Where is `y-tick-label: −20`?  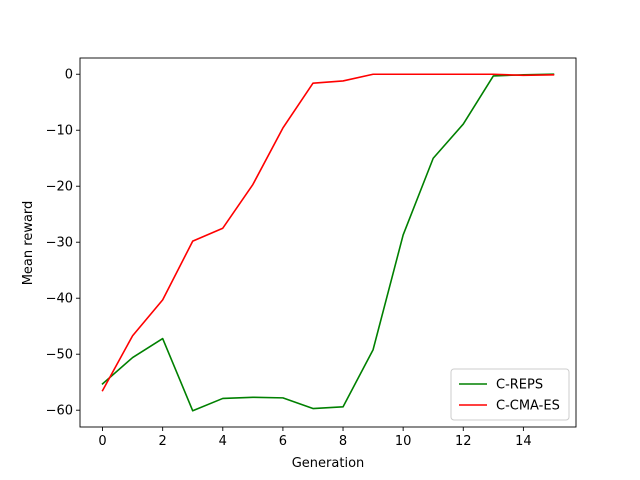 y-tick-label: −20 is located at coordinates (59, 187).